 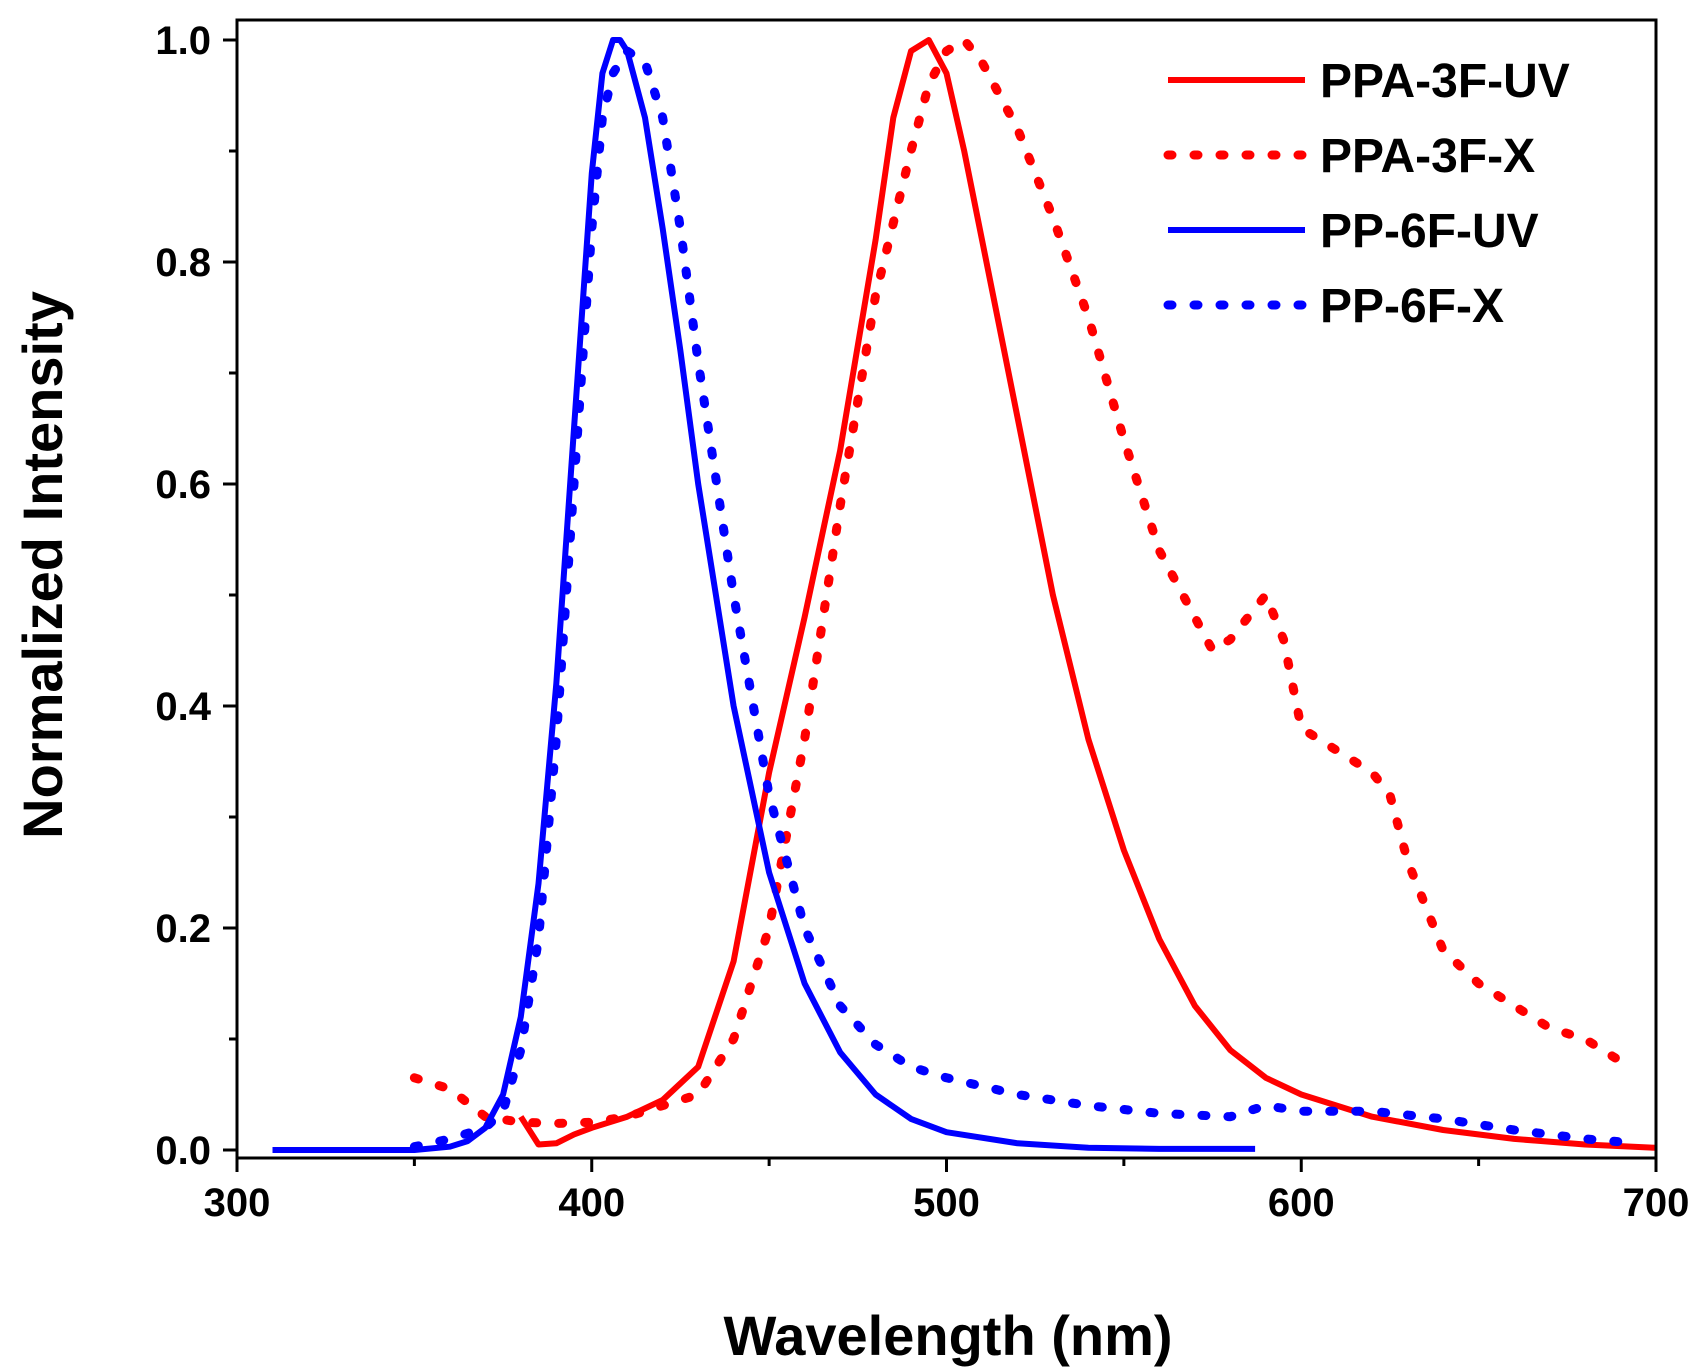 I want to click on y-tick-label: 1.0, so click(x=183, y=41).